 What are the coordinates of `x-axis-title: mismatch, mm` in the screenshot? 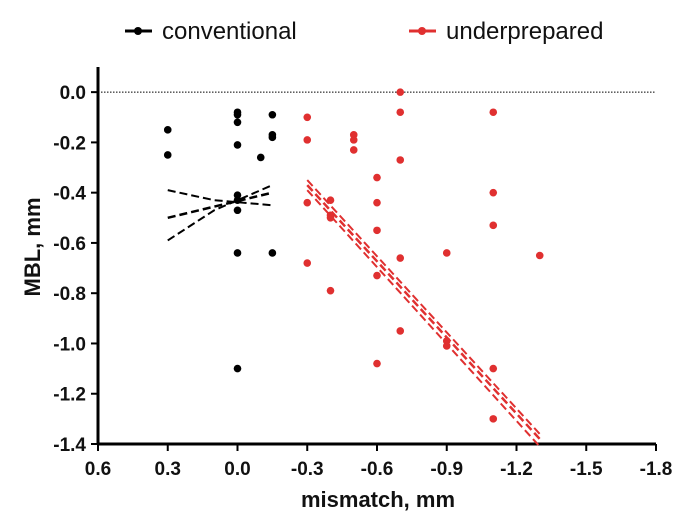 It's located at (378, 499).